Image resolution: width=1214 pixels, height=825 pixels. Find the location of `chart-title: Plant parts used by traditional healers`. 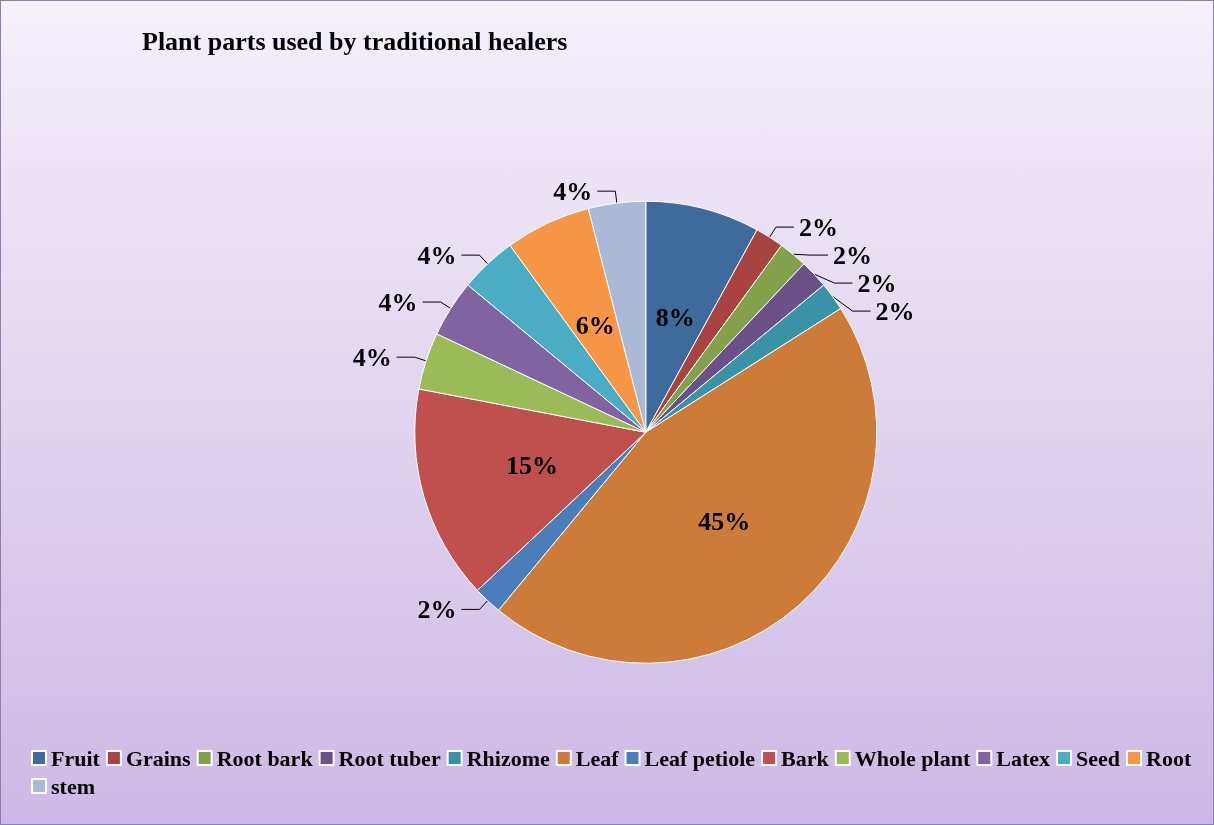

chart-title: Plant parts used by traditional healers is located at coordinates (355, 41).